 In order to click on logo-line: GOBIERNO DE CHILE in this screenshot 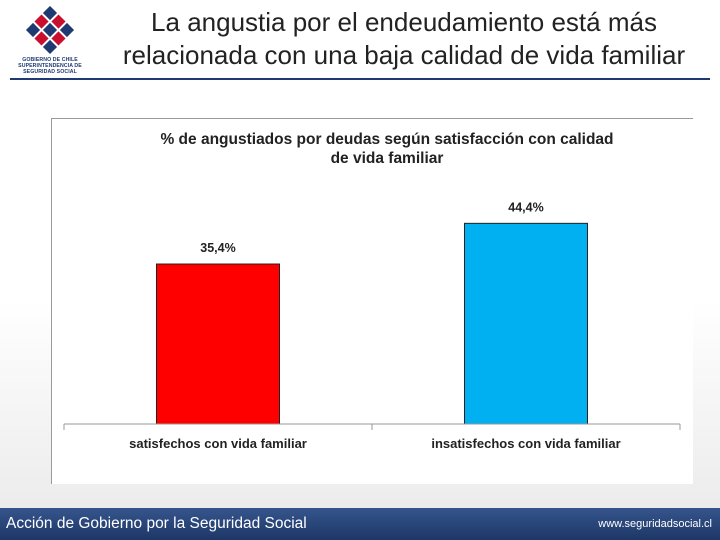, I will do `click(50, 60)`.